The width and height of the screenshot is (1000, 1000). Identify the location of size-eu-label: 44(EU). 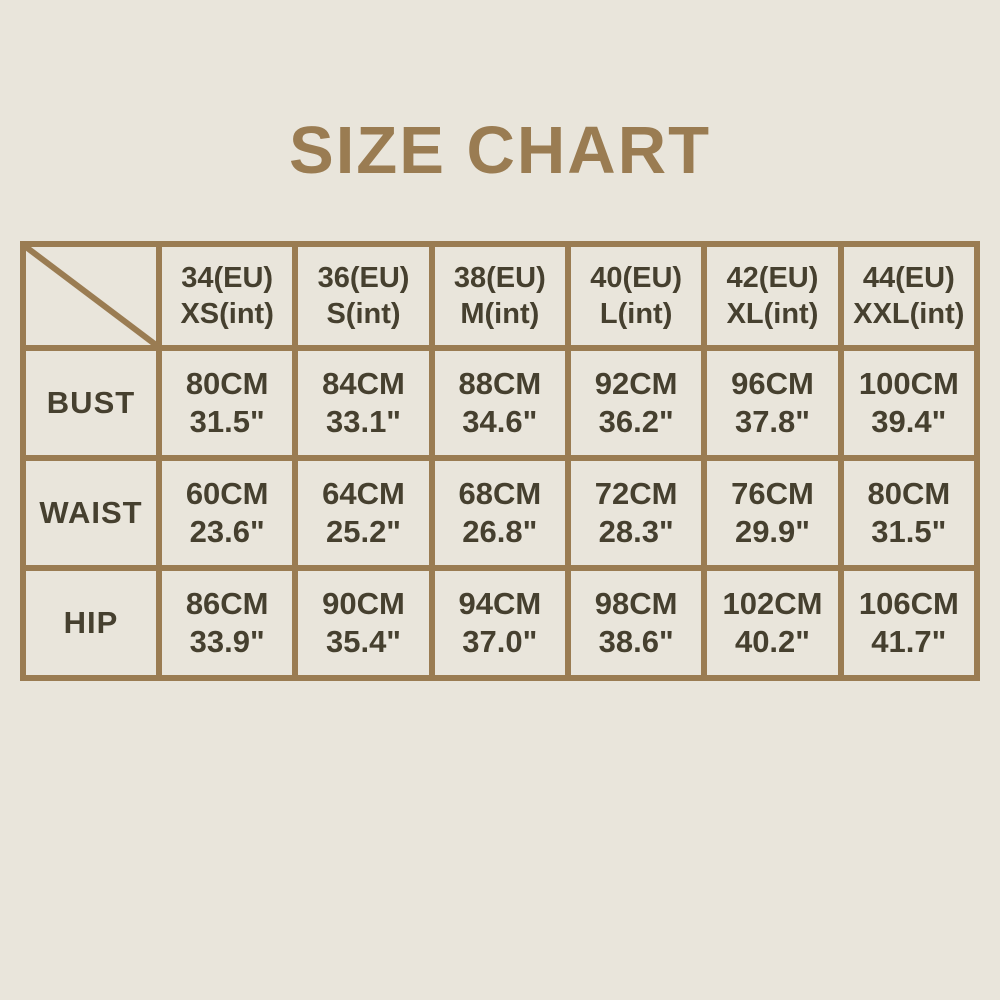
(908, 278).